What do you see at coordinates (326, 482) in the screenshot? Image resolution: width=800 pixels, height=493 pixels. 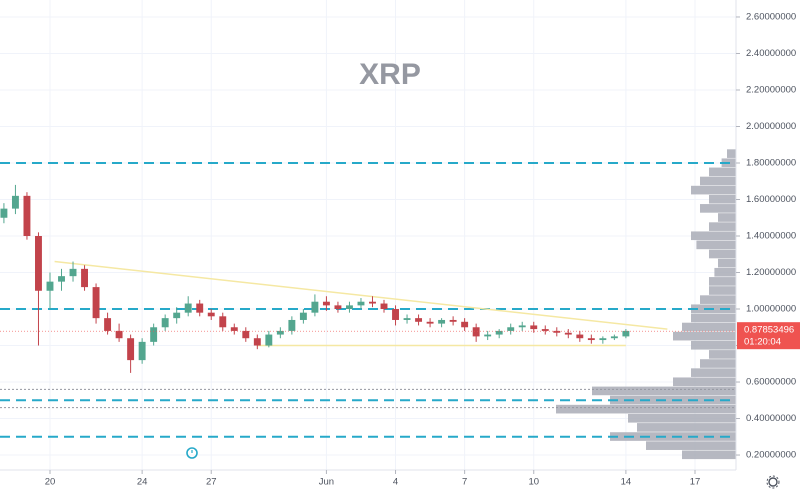 I see `x-tick-label: Jun` at bounding box center [326, 482].